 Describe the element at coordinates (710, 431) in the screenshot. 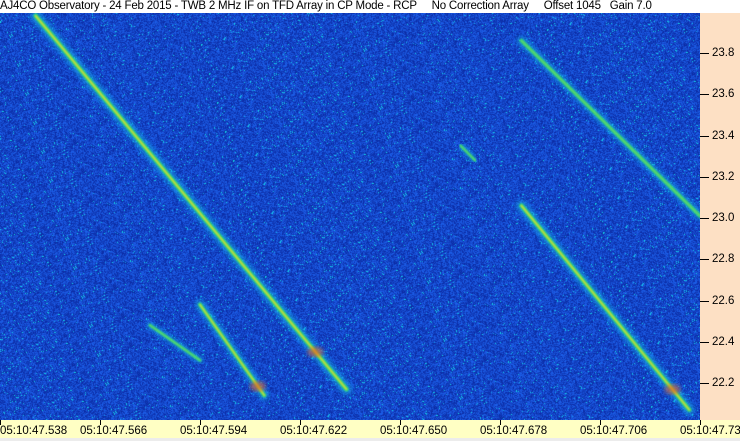

I see `x-tick-label: 05:10:47.734` at that location.